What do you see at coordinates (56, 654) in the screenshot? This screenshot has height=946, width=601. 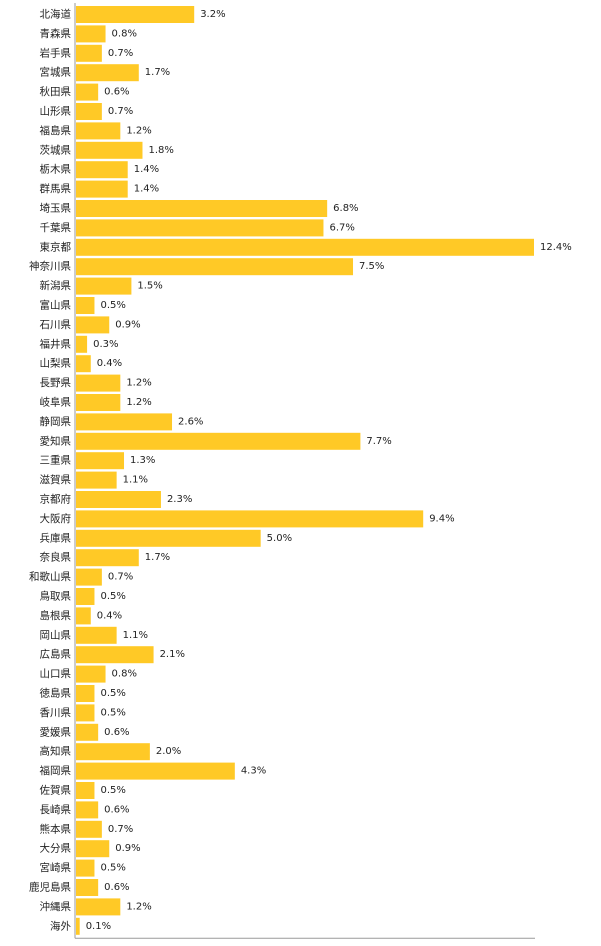 I see `category-label-33: 広島県` at bounding box center [56, 654].